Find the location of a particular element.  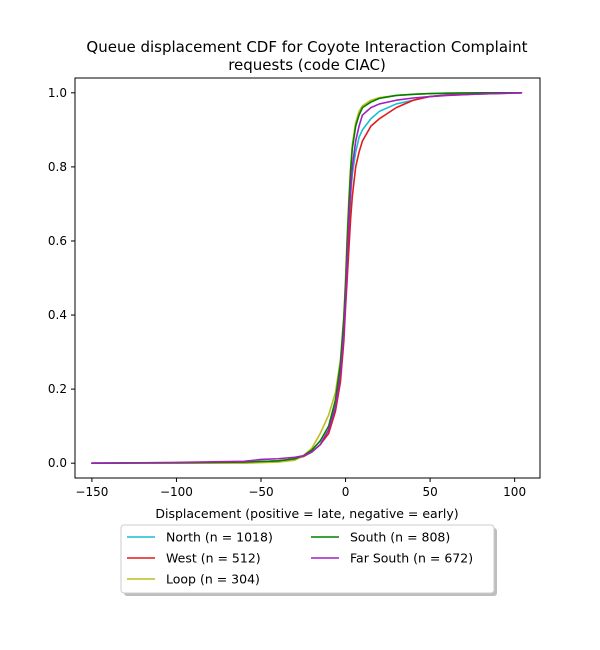

y-tick-label: 0.4 is located at coordinates (57, 315).